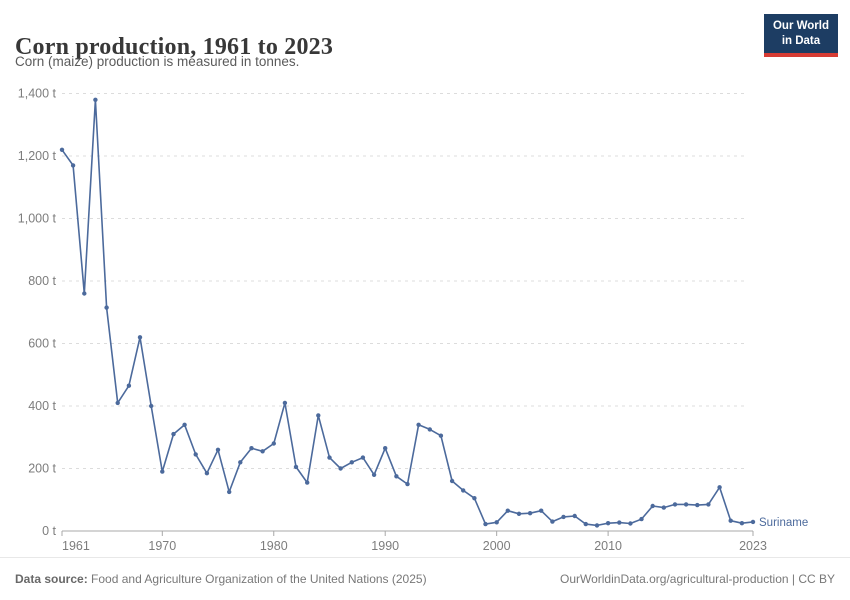 Image resolution: width=850 pixels, height=600 pixels. I want to click on y-axis-tick-label: 1,200 t, so click(37, 156).